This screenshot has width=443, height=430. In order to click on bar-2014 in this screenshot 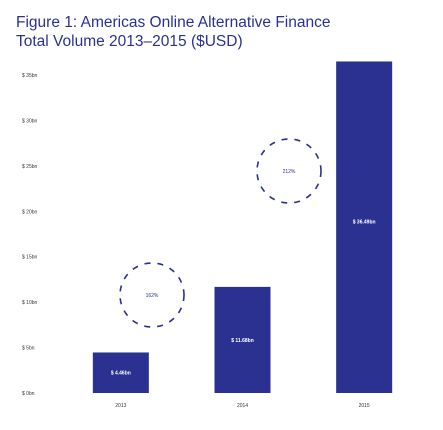, I will do `click(242, 339)`.